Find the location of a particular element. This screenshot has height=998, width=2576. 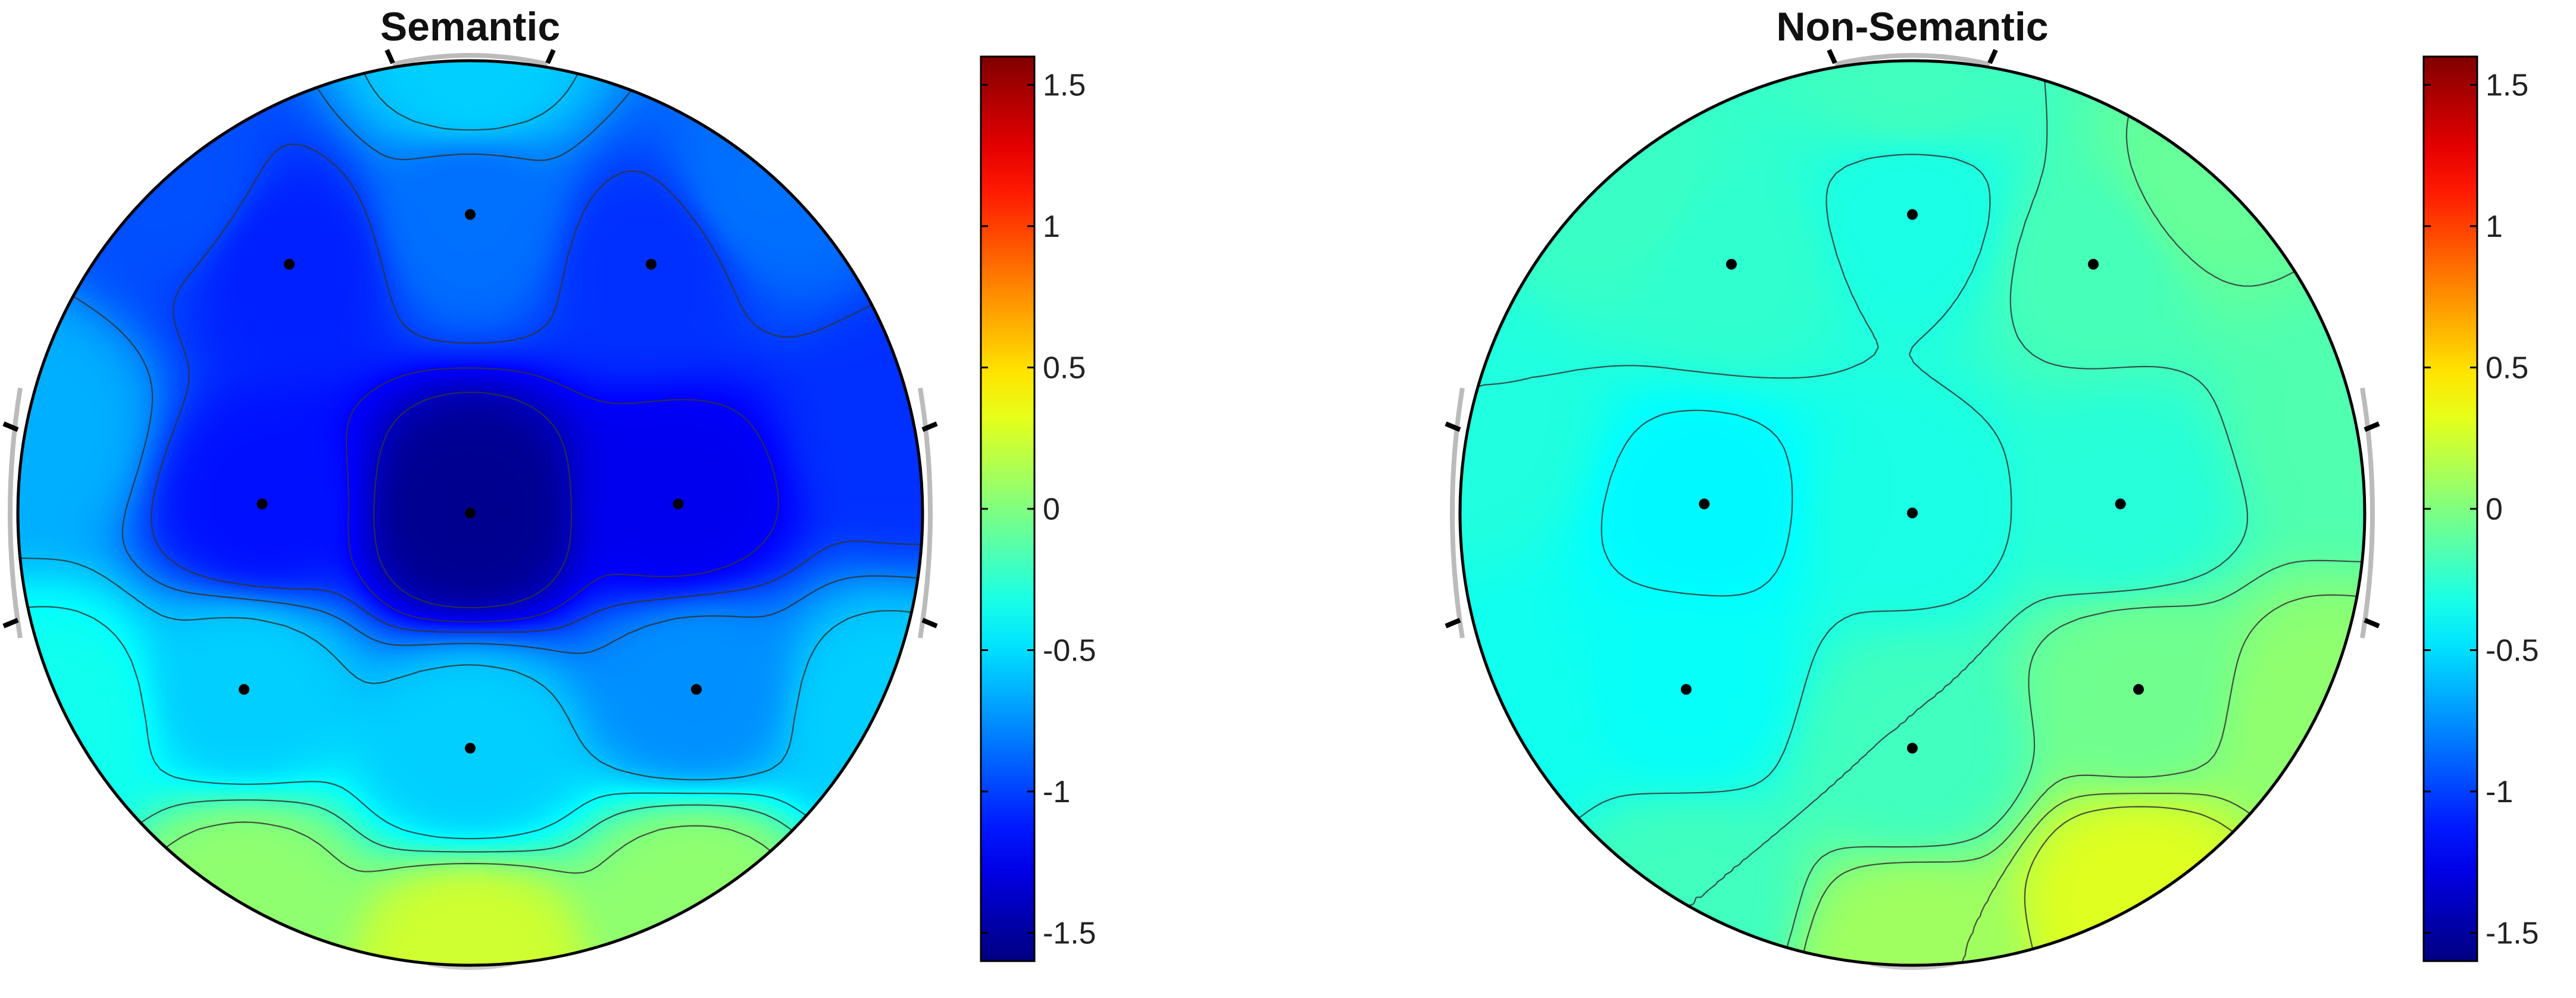

semantic-colorbar: 1.5 1 0.5 0 -0.5 -1 -1.5 is located at coordinates (1038, 508).